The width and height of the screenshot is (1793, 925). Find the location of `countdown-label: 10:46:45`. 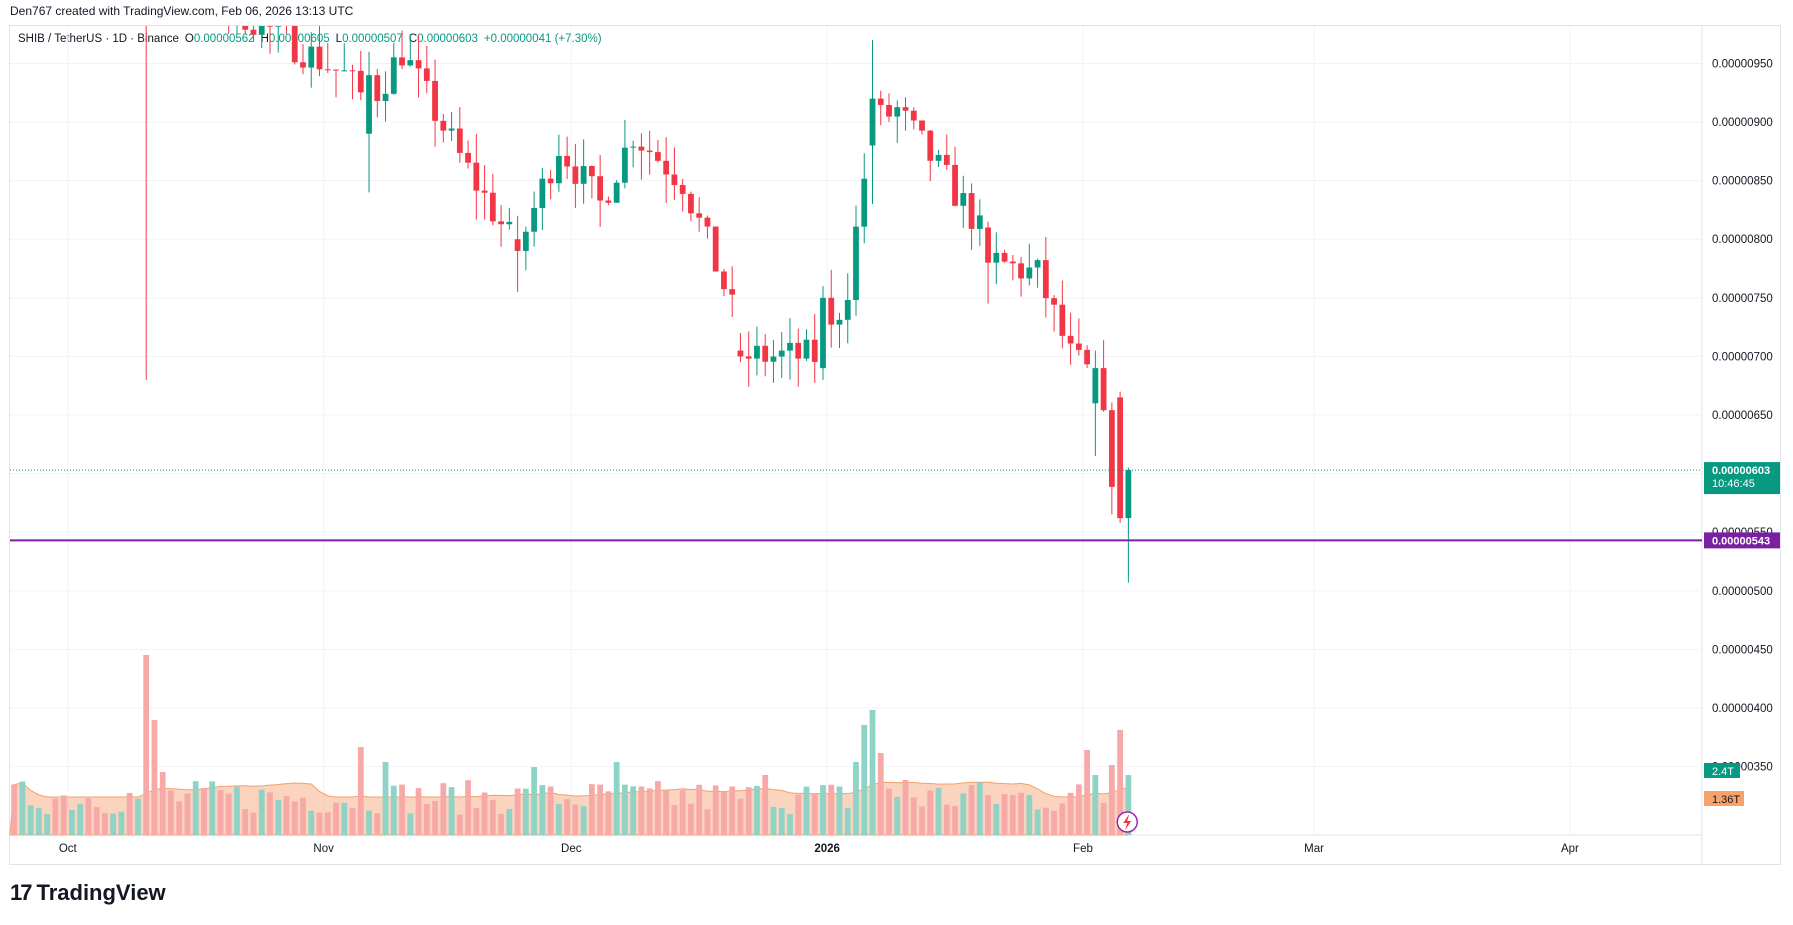

countdown-label: 10:46:45 is located at coordinates (1733, 484).